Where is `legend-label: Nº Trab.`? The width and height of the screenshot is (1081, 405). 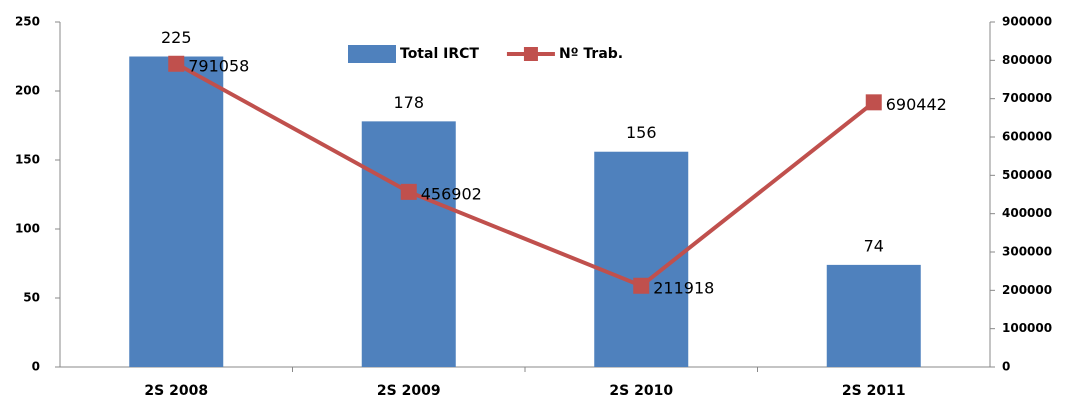
legend-label: Nº Trab. is located at coordinates (591, 54).